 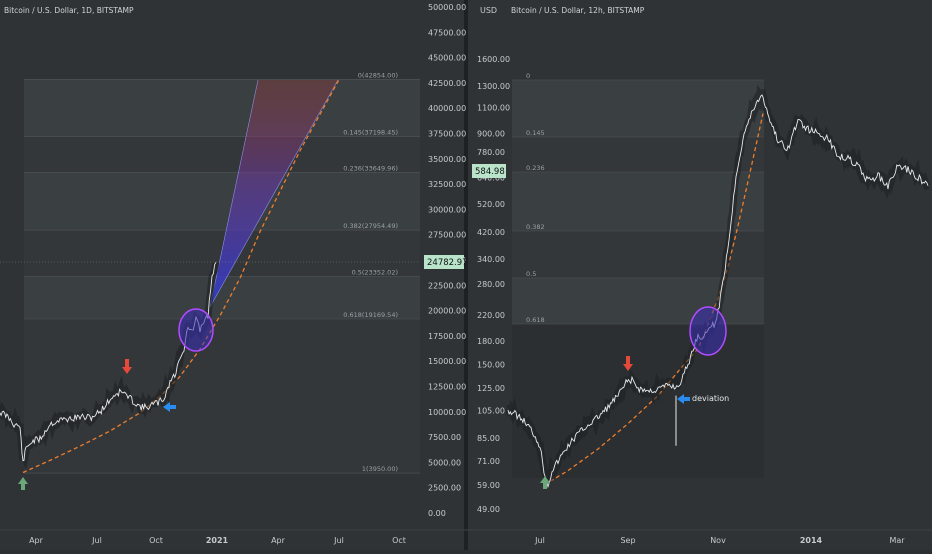 What do you see at coordinates (437, 513) in the screenshot?
I see `y-tick-label: 0.00` at bounding box center [437, 513].